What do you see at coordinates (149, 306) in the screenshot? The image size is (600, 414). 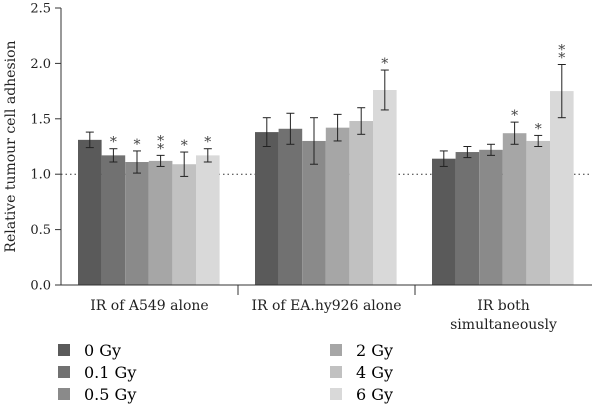 I see `x-category-label: IR of A549 alone` at bounding box center [149, 306].